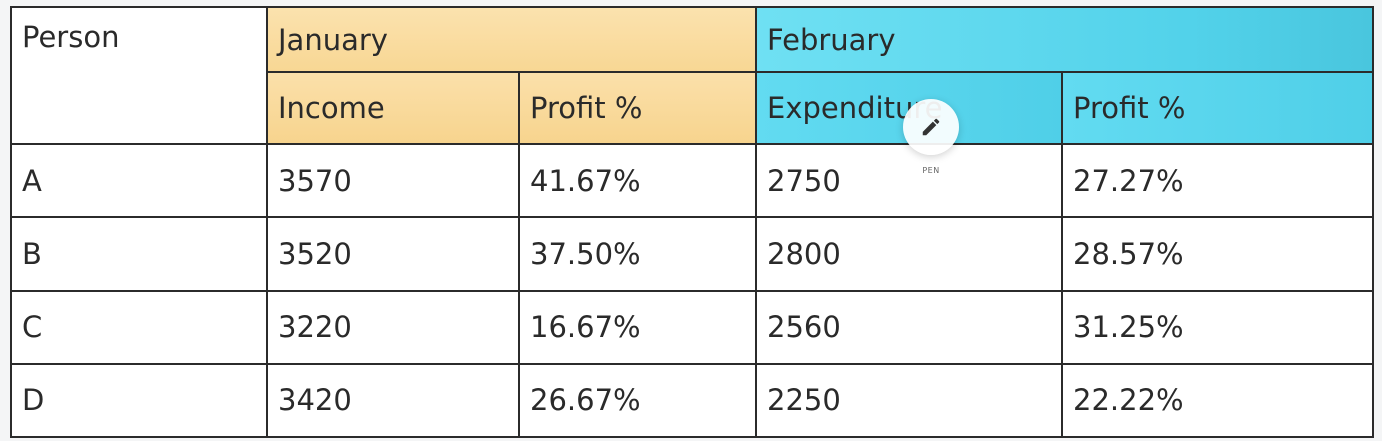 This screenshot has width=1382, height=441. I want to click on person-column-header: Person, so click(139, 75).